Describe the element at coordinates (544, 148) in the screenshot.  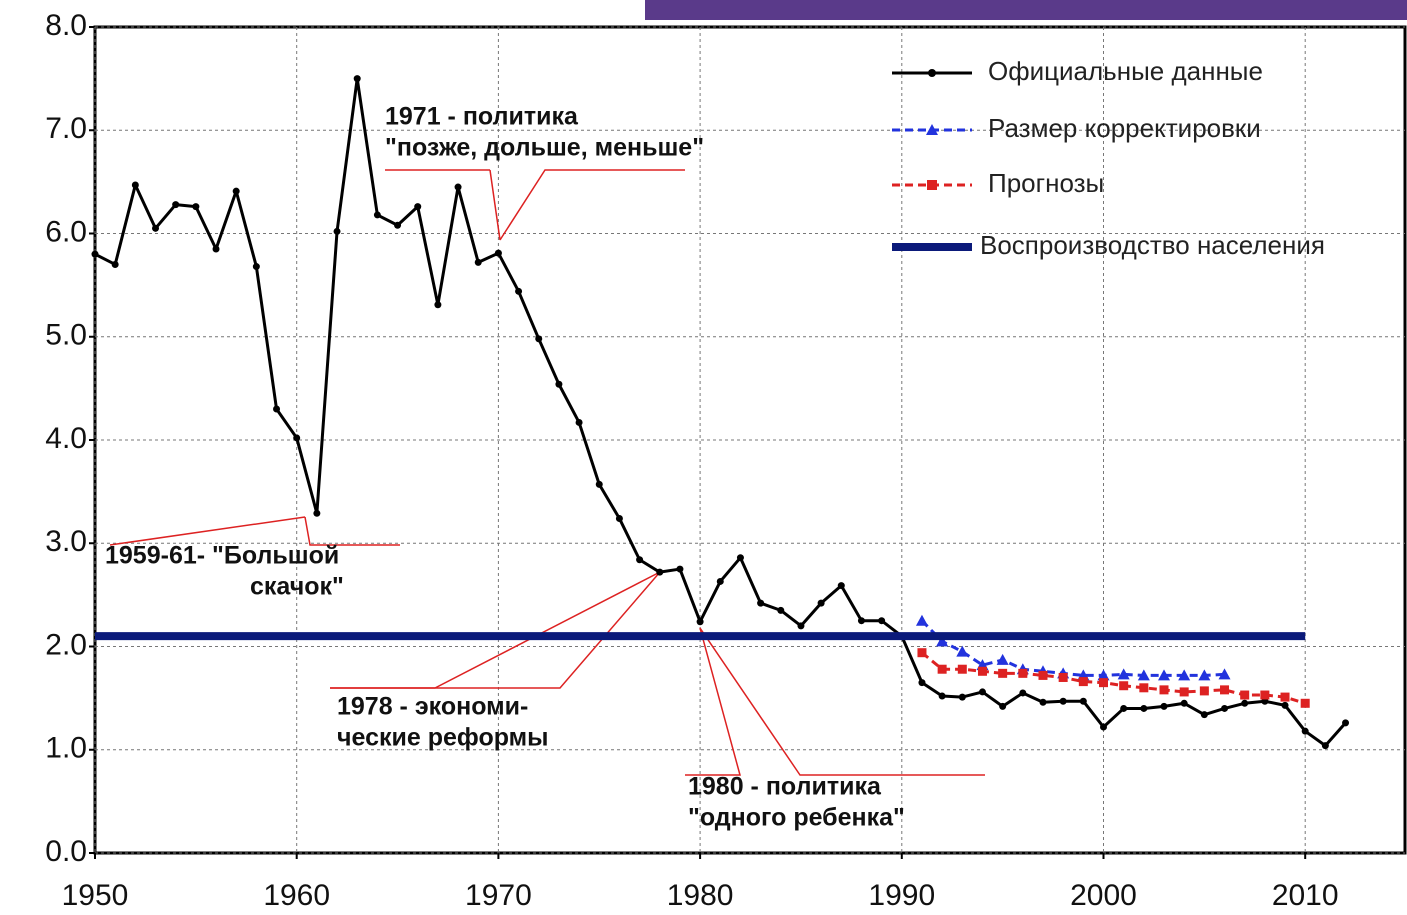
I see `annotation: "позже, дольше, меньше"` at that location.